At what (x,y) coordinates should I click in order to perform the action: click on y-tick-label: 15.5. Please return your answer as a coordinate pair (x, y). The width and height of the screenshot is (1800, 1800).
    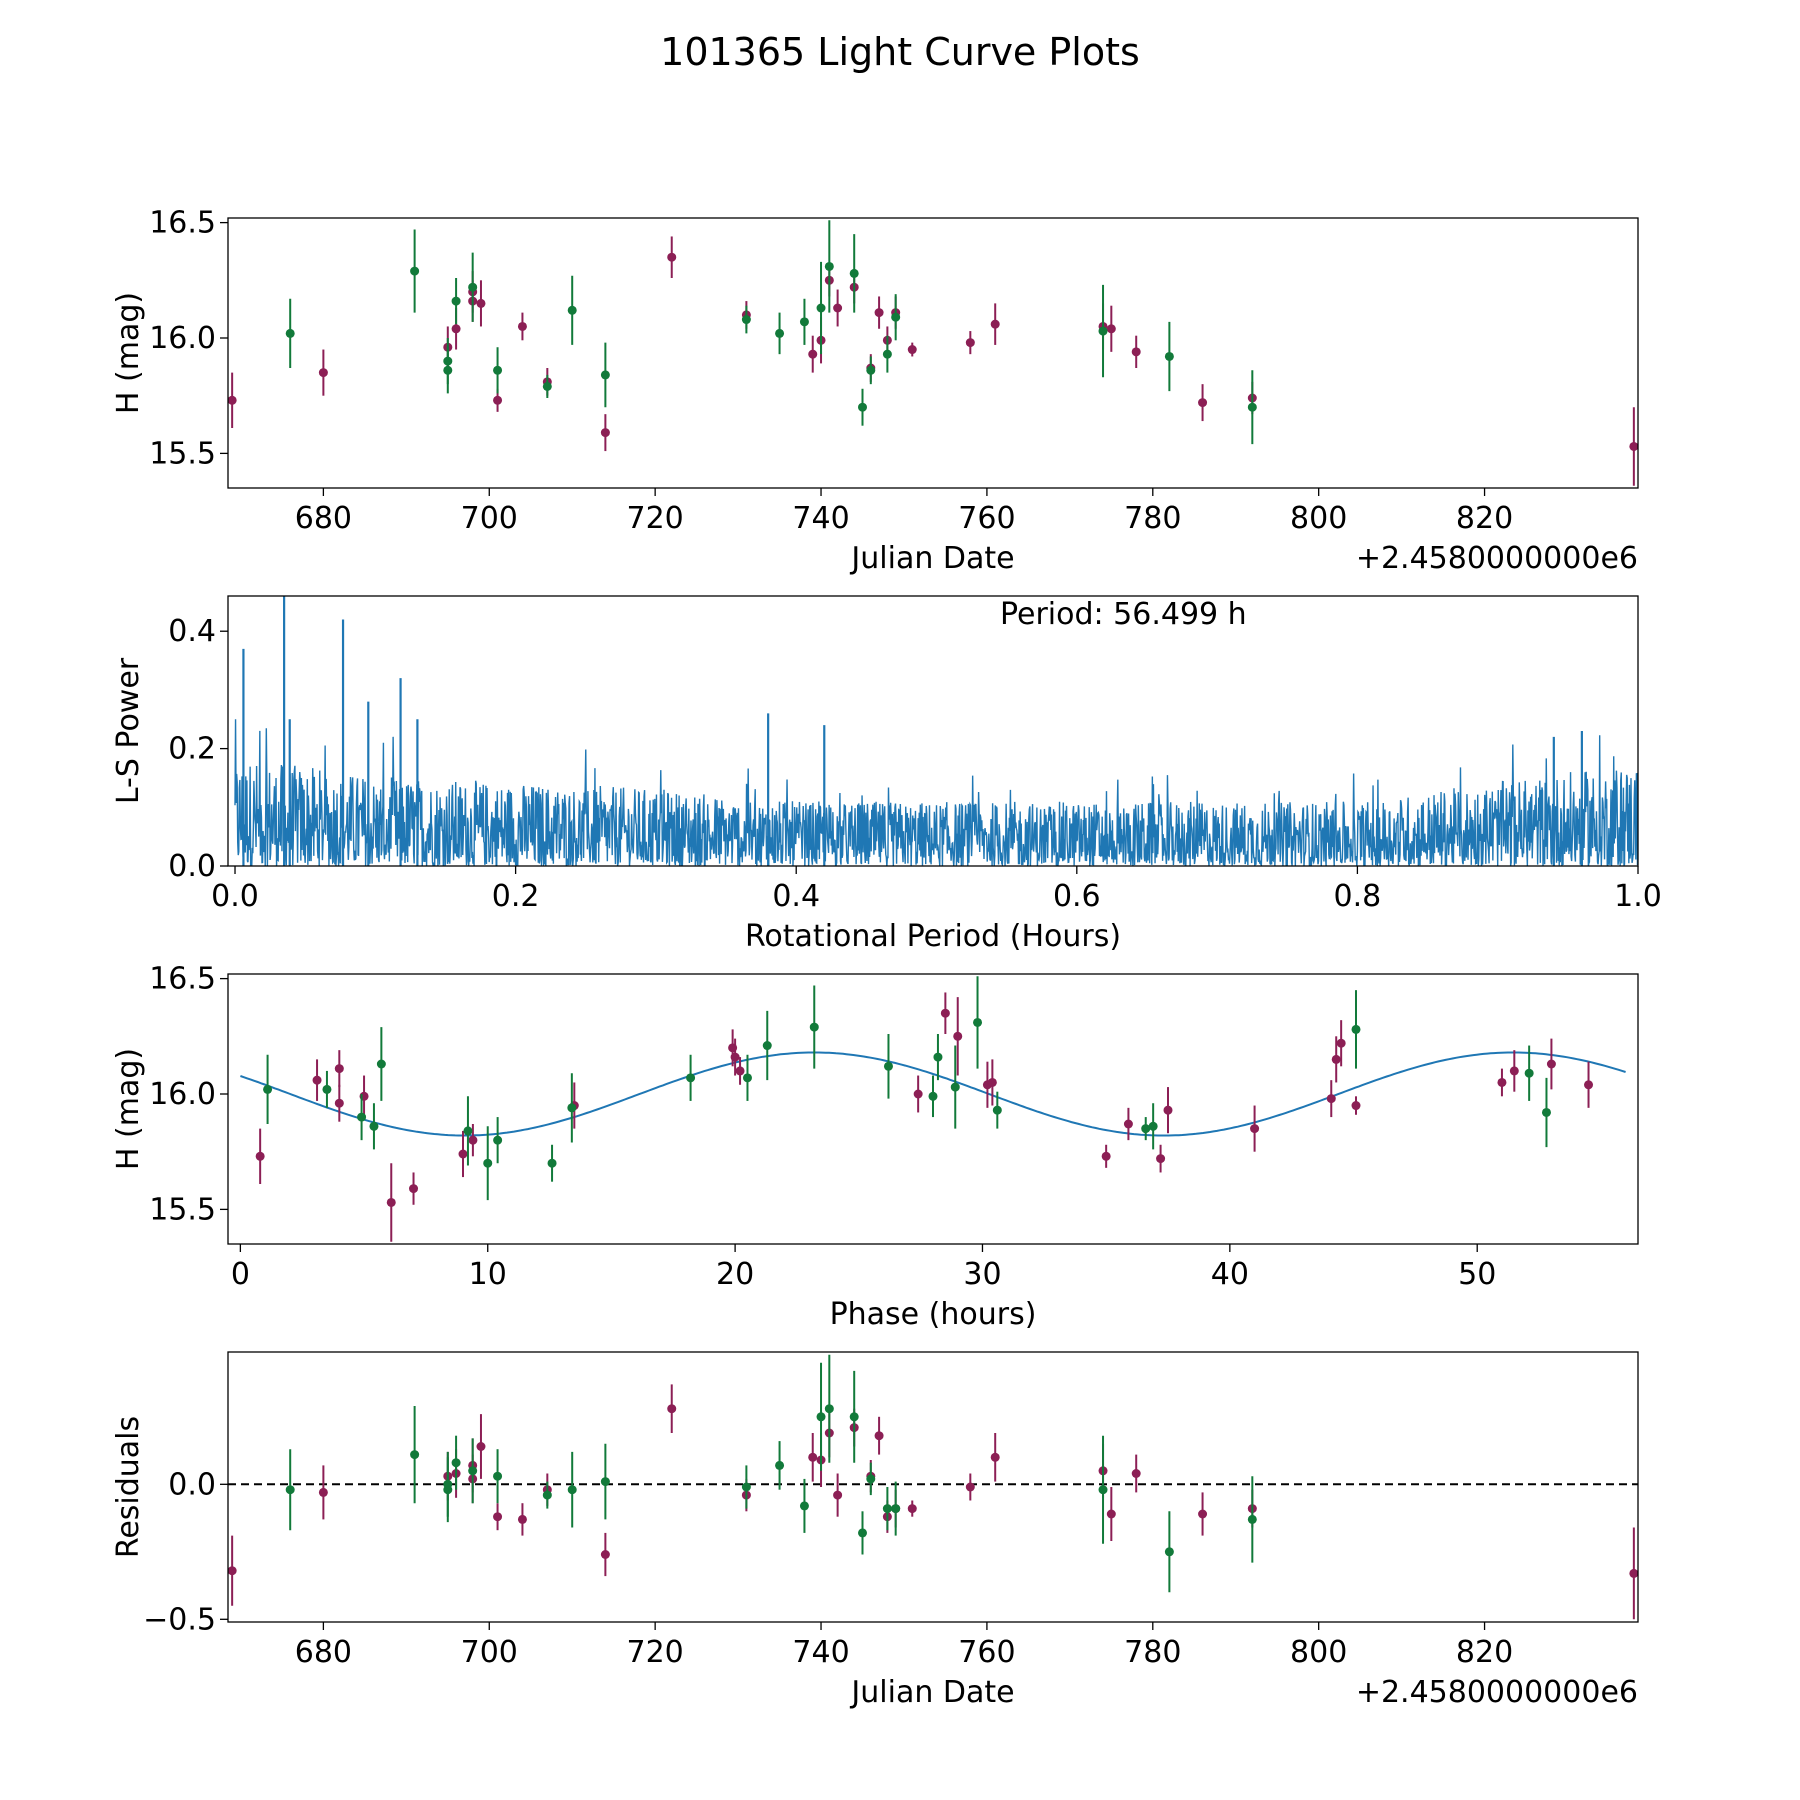
    Looking at the image, I should click on (182, 1209).